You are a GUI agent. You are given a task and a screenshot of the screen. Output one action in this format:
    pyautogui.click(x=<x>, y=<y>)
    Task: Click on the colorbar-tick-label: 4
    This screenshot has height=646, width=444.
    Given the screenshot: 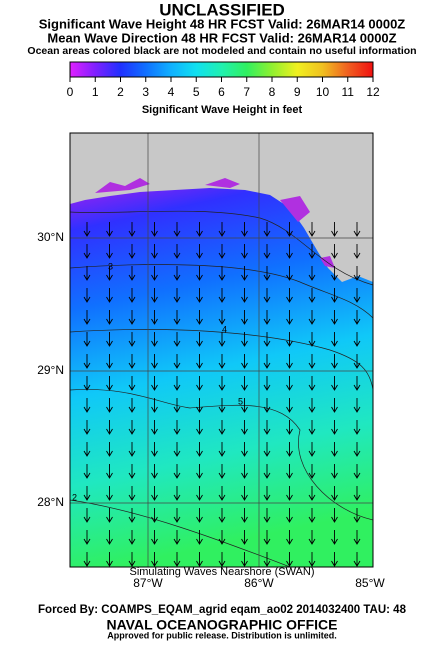 What is the action you would take?
    pyautogui.click(x=171, y=92)
    